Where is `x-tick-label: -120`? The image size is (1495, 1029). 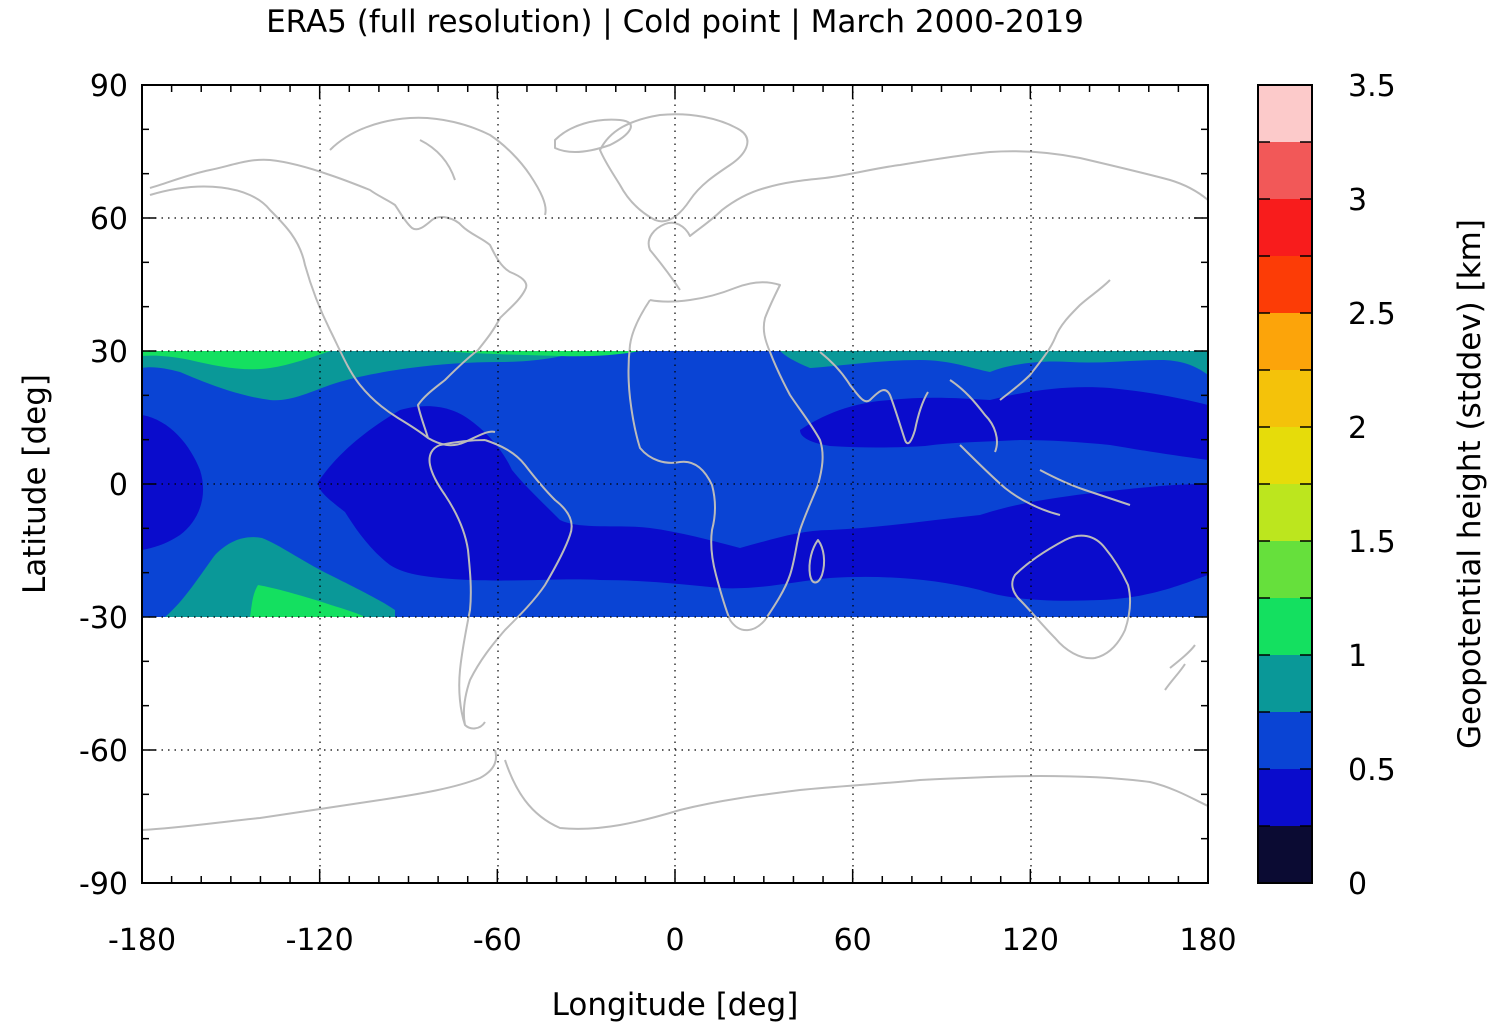
x-tick-label: -120 is located at coordinates (320, 940).